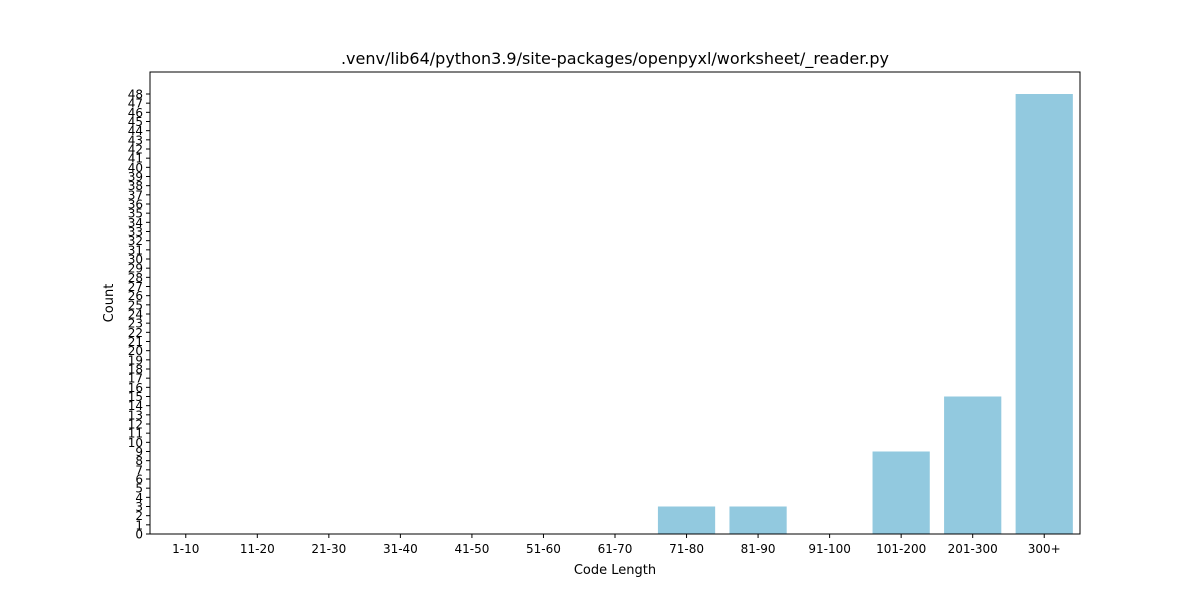  I want to click on y-tick-label: 21, so click(135, 342).